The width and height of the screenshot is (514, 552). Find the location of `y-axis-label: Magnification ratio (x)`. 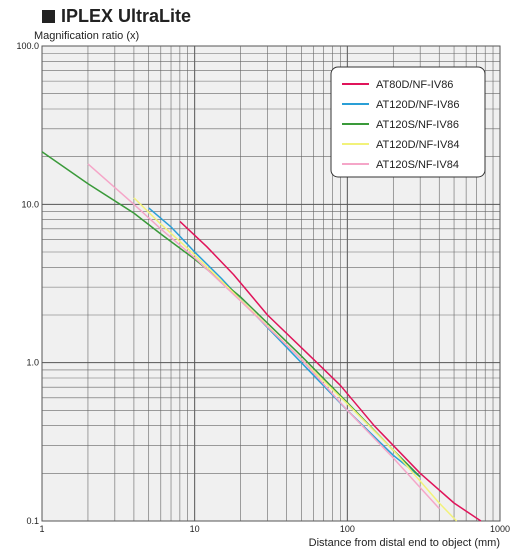

y-axis-label: Magnification ratio (x) is located at coordinates (86, 36).